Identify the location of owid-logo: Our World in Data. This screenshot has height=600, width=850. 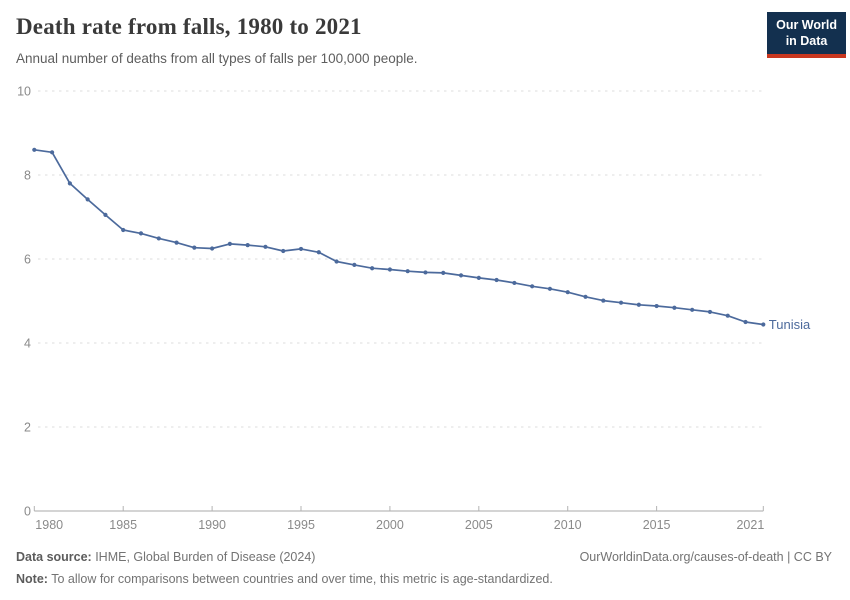
(806, 35).